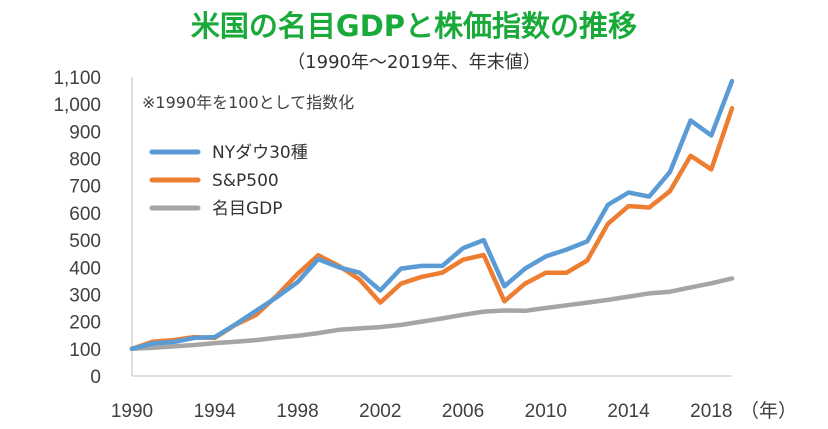 Image resolution: width=828 pixels, height=429 pixels. What do you see at coordinates (85, 187) in the screenshot?
I see `y-tick-label: 700` at bounding box center [85, 187].